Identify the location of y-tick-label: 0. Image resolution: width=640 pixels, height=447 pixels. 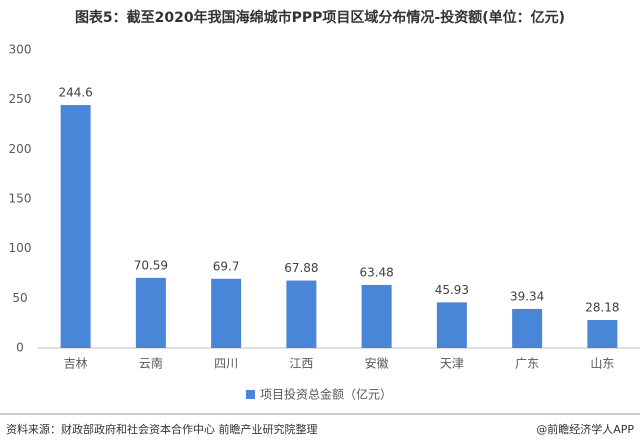
(20, 348).